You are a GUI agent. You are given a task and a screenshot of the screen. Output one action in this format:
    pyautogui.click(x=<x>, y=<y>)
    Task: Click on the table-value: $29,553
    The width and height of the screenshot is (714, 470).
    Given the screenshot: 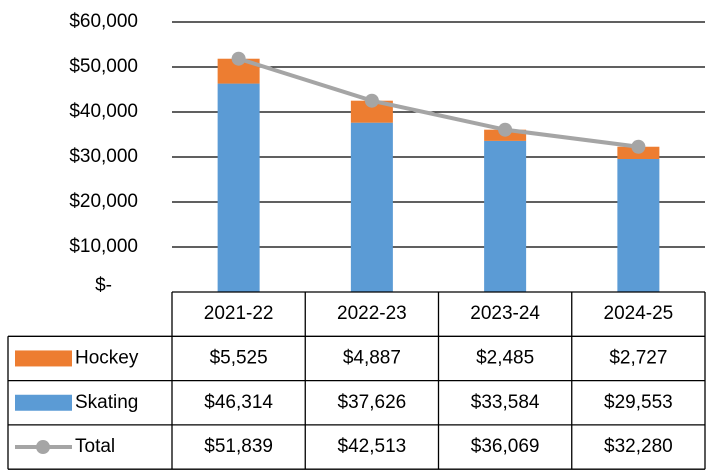 What is the action you would take?
    pyautogui.click(x=638, y=402)
    